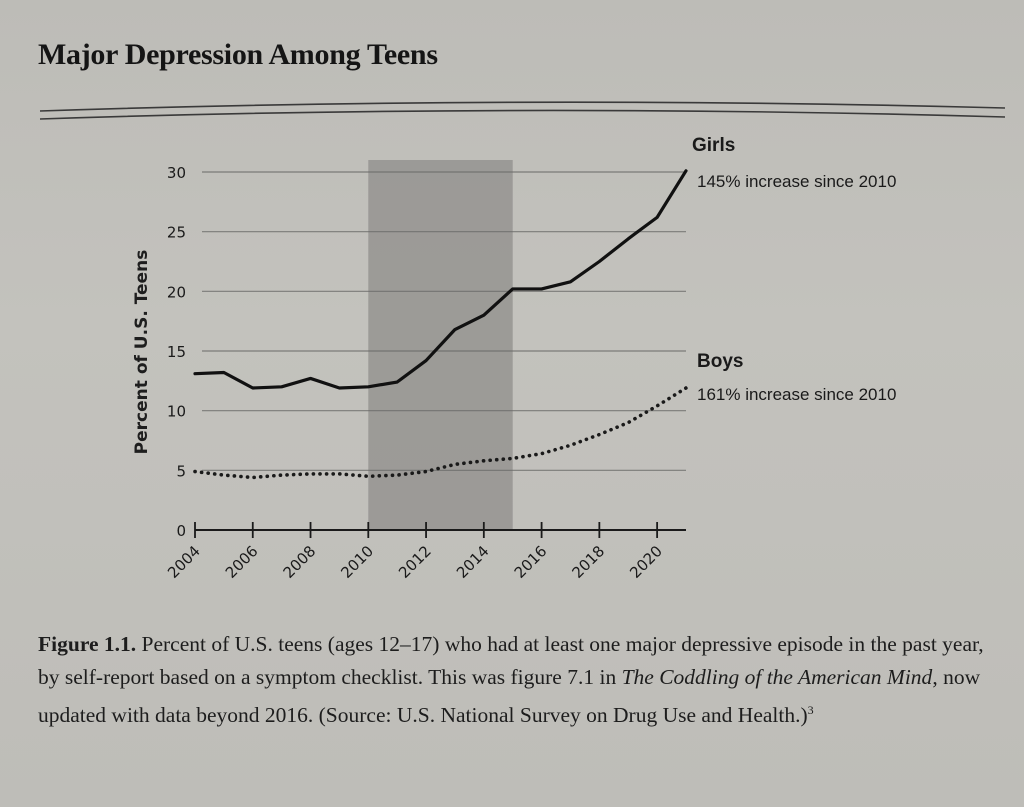 The image size is (1024, 807). I want to click on y-tick-label-25: 25, so click(176, 233).